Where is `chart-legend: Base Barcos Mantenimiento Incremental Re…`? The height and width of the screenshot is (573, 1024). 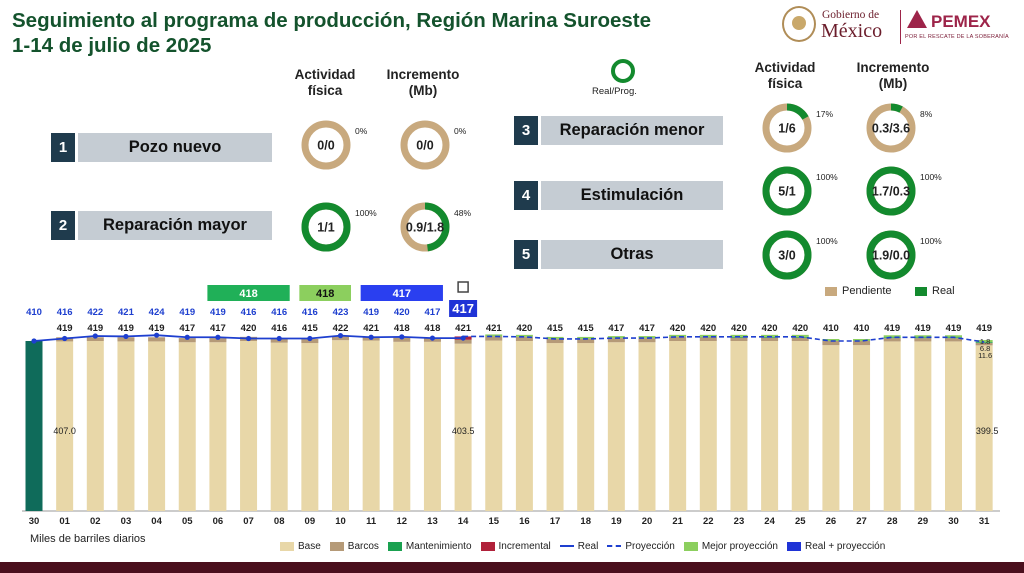 chart-legend: Base Barcos Mantenimiento Incremental Re… is located at coordinates (587, 546).